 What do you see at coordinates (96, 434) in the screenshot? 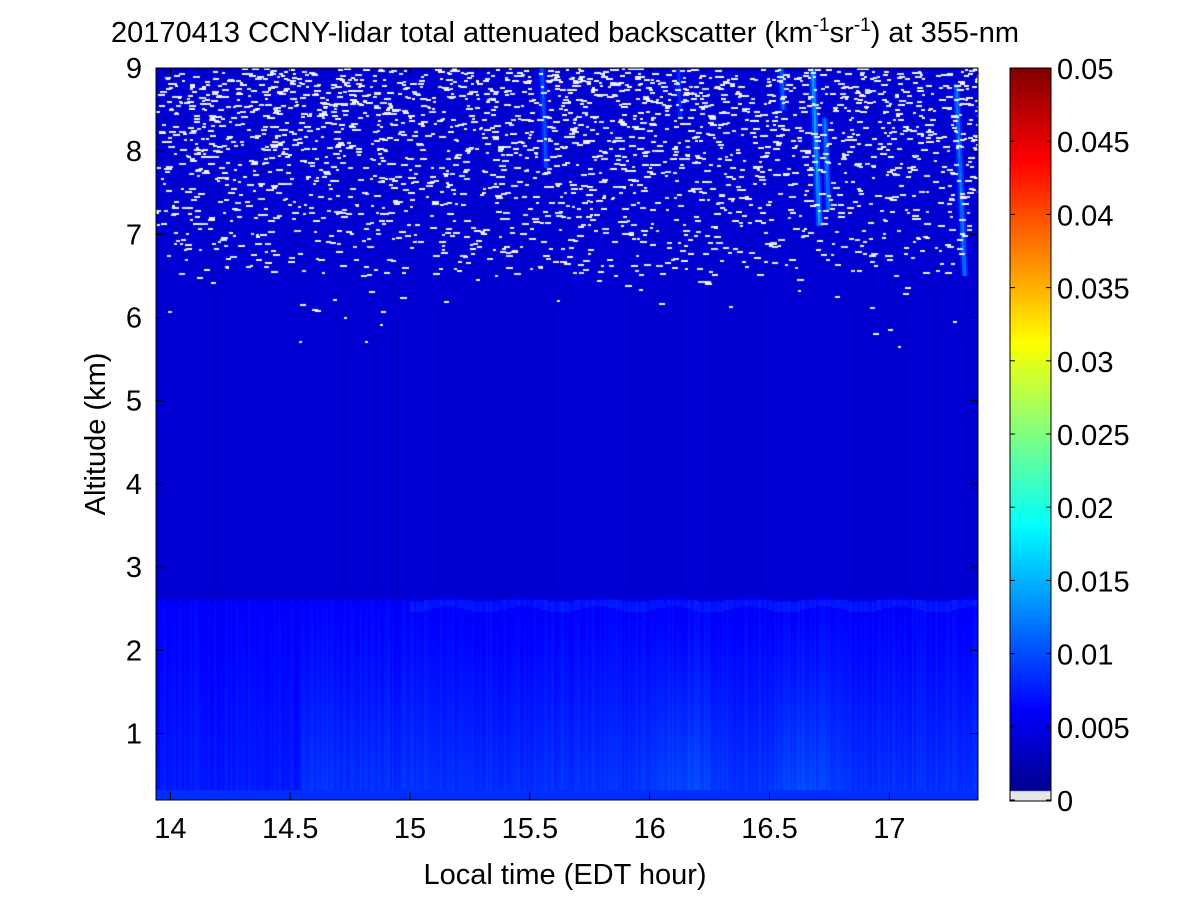
I see `y-axis-label: Altitude (km)` at bounding box center [96, 434].